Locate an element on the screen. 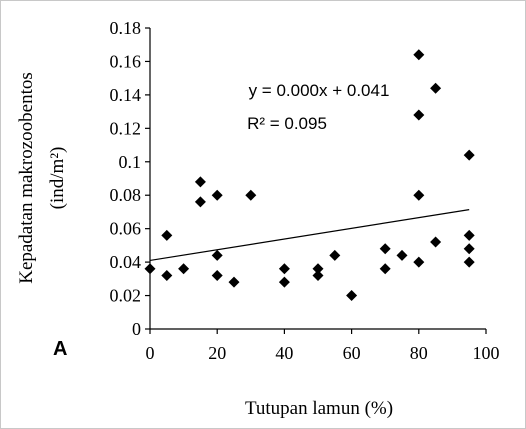 This screenshot has width=526, height=429. y-tick-label: 0.16 is located at coordinates (126, 61).